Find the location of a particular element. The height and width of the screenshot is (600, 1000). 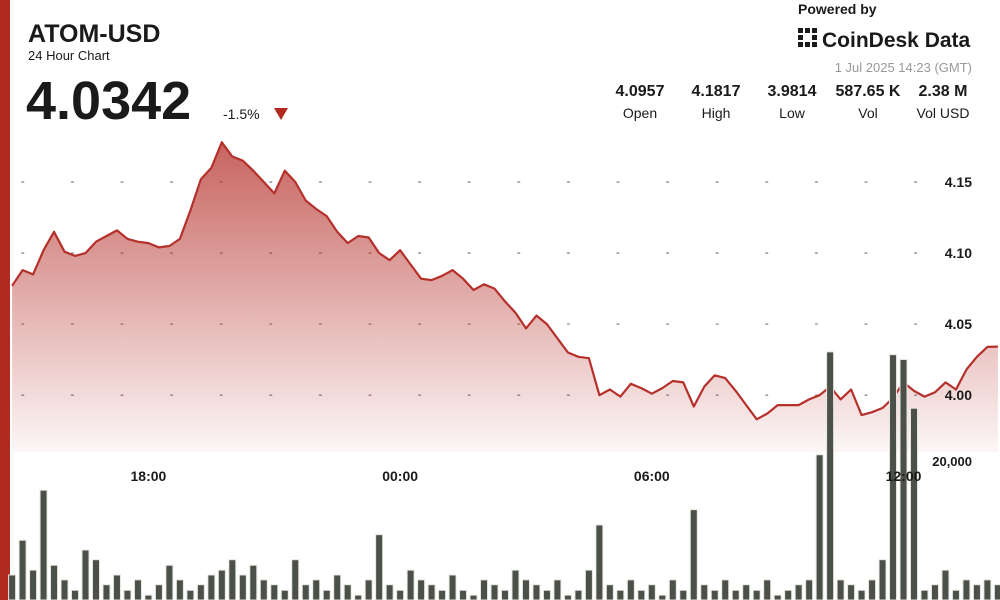

stat-value: 4.1817 is located at coordinates (716, 91).